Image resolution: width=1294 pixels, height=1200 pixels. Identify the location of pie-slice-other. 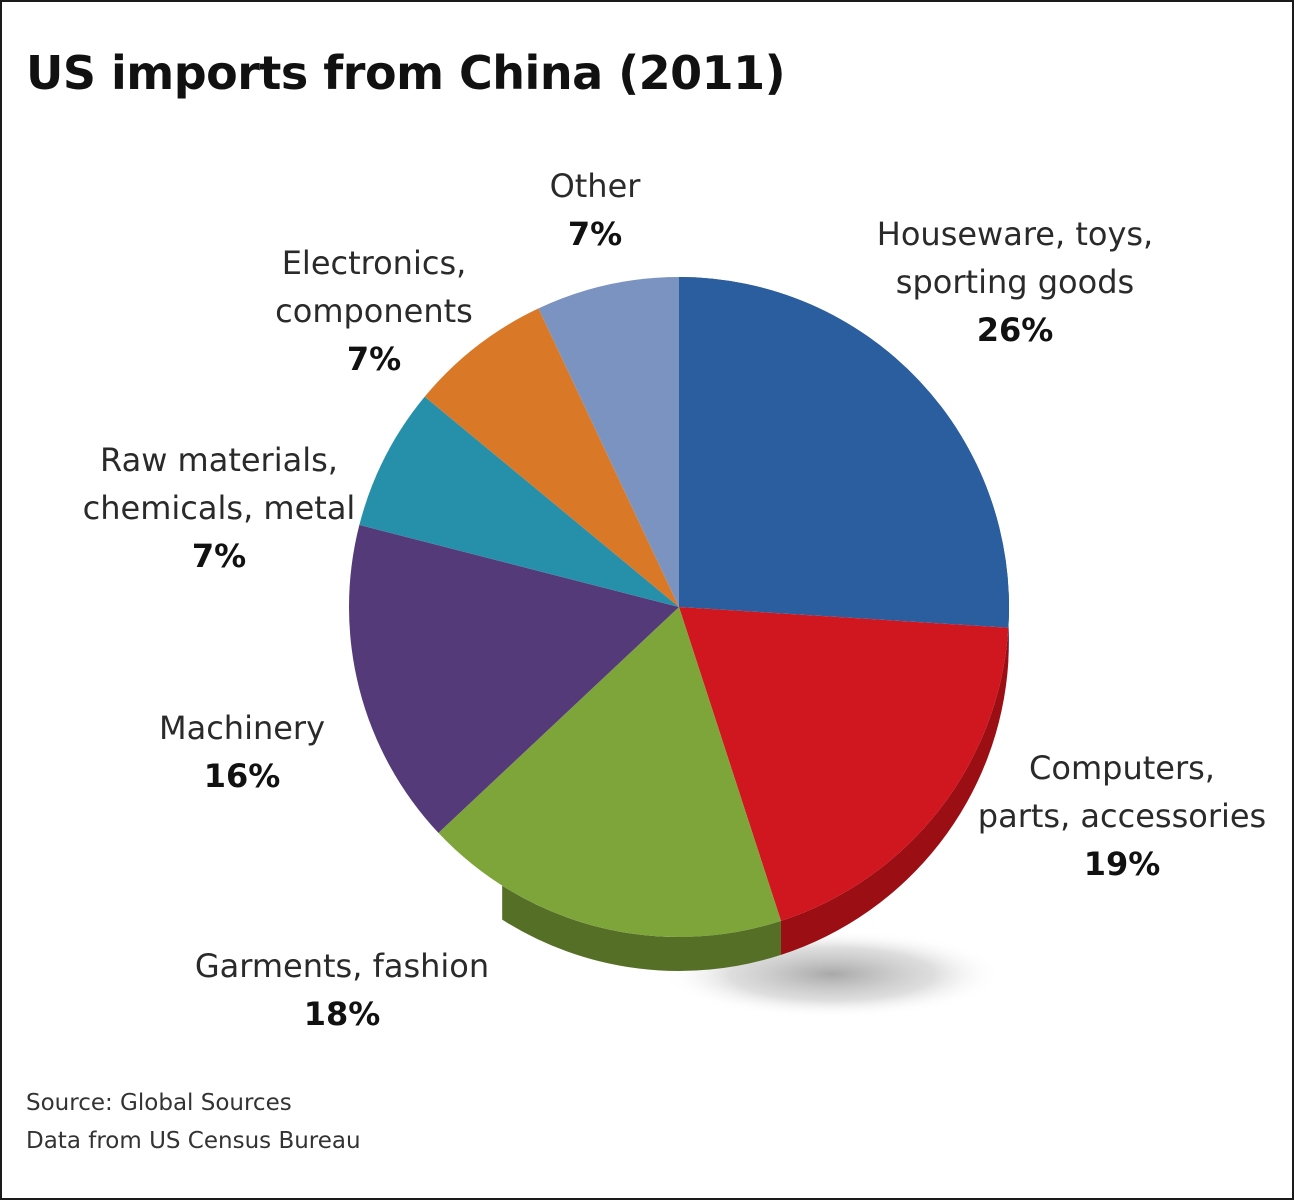
(608, 442).